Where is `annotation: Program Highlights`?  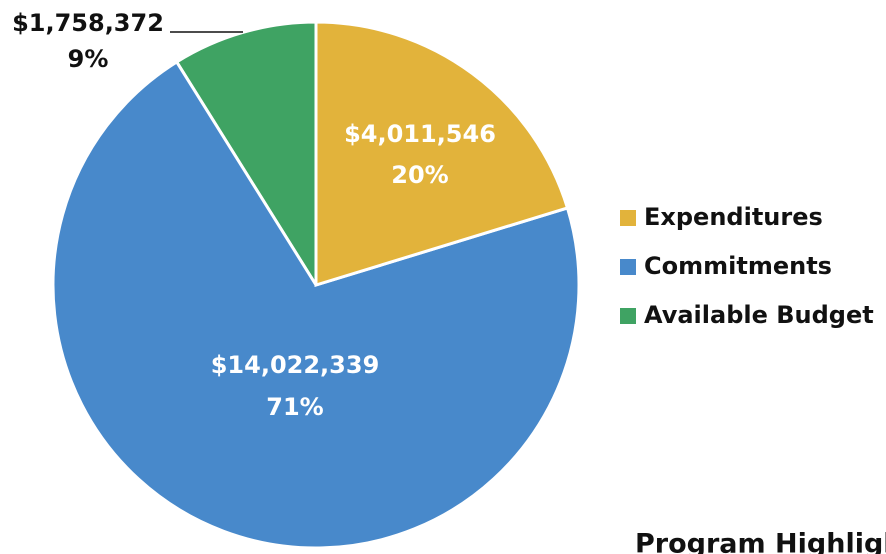 annotation: Program Highlights is located at coordinates (760, 541).